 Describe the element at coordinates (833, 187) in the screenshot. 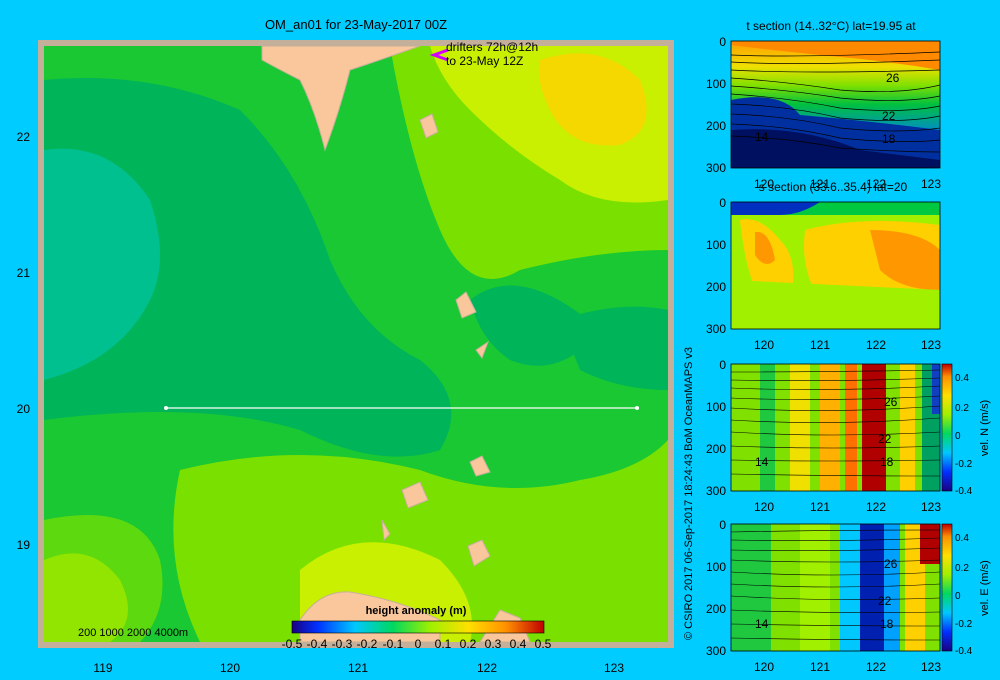

I see `s-section-title: s section (33.6..35.4) lat=20` at that location.